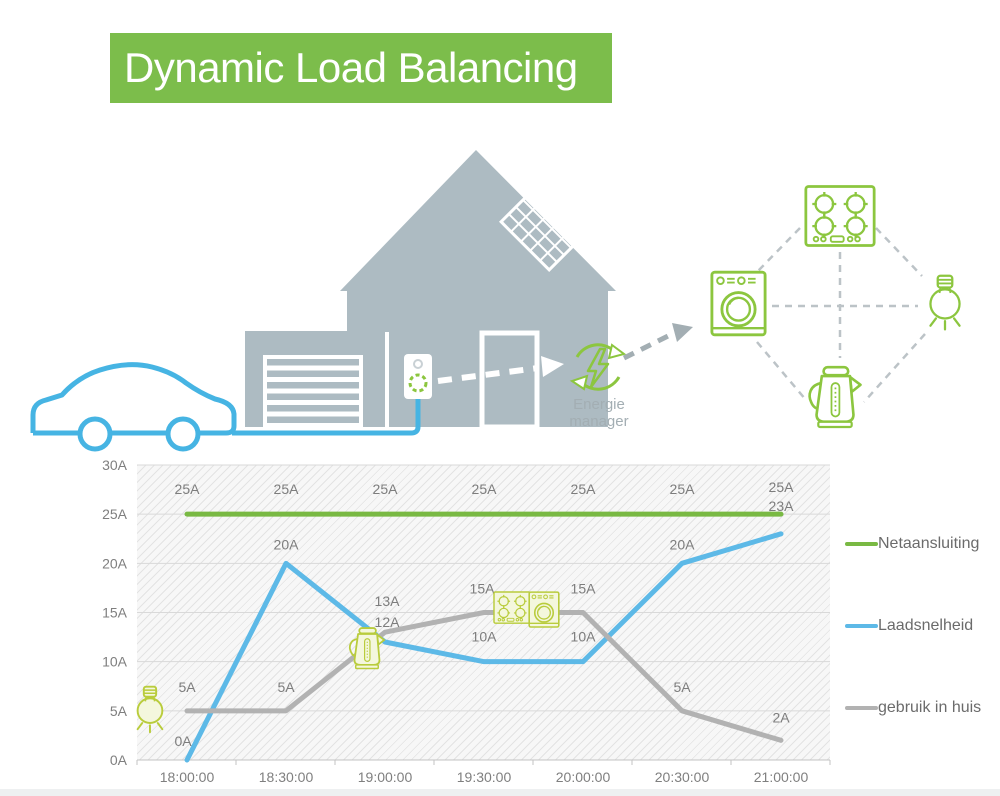  Describe the element at coordinates (738, 303) in the screenshot. I see `washing-machine-icon` at that location.